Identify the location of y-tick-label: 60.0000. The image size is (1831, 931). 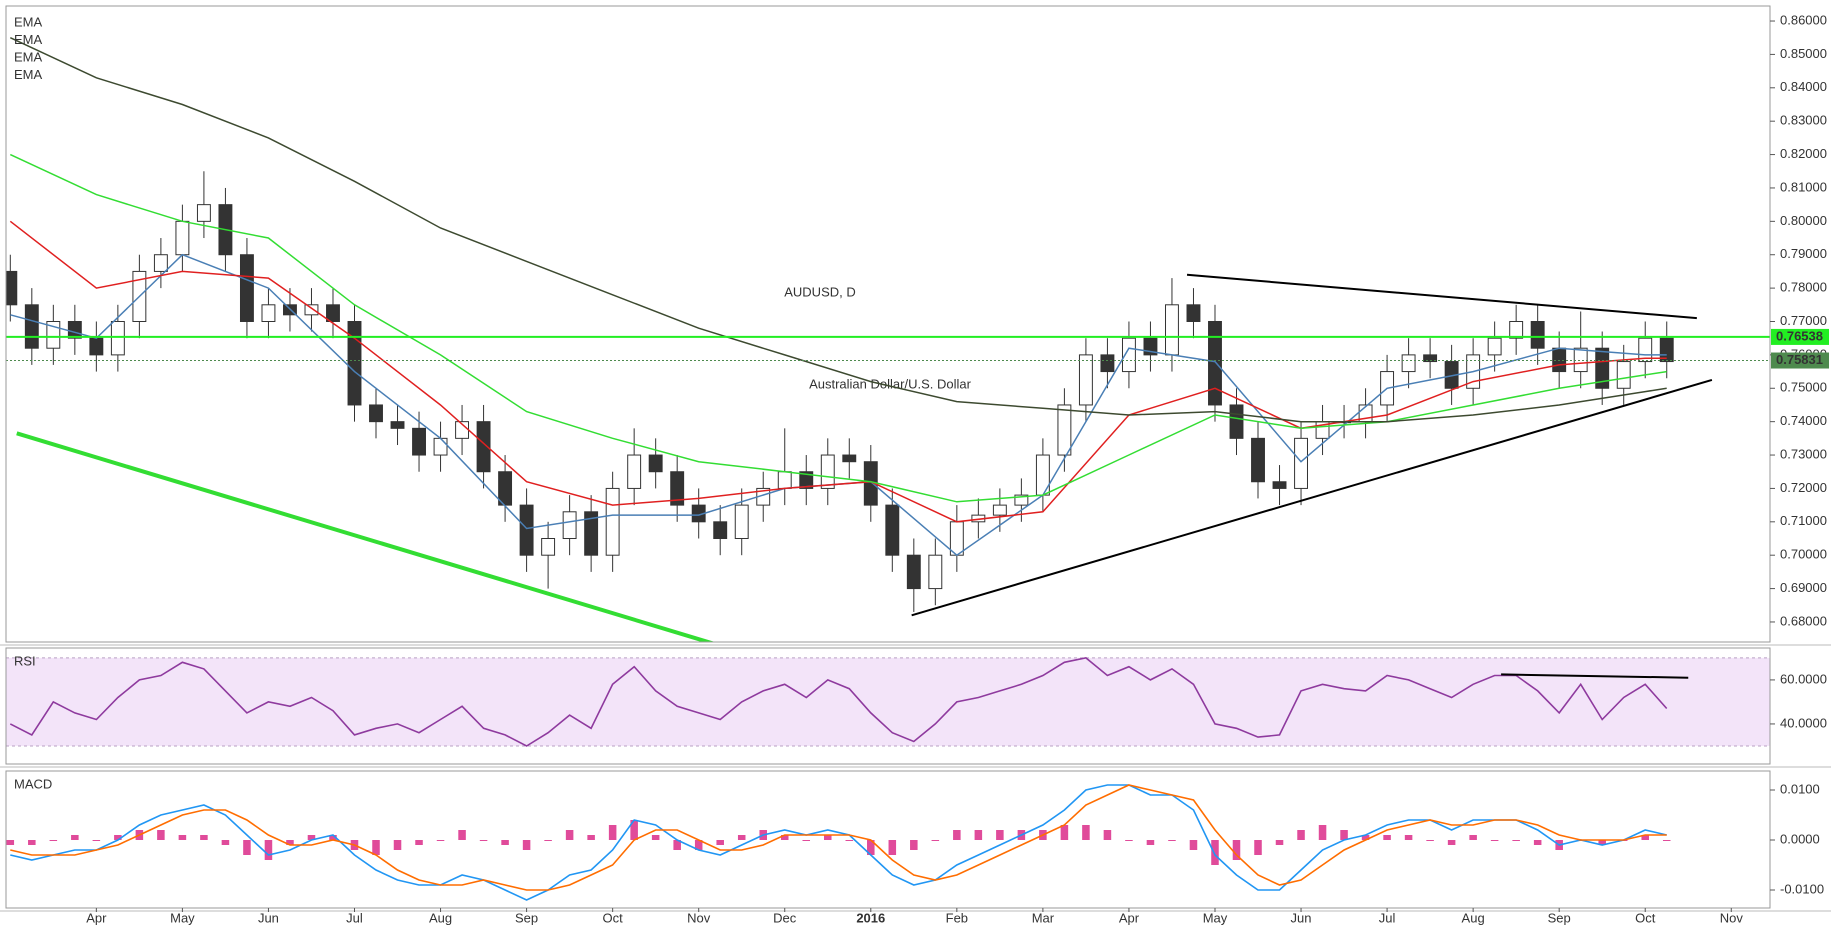
(1803, 678).